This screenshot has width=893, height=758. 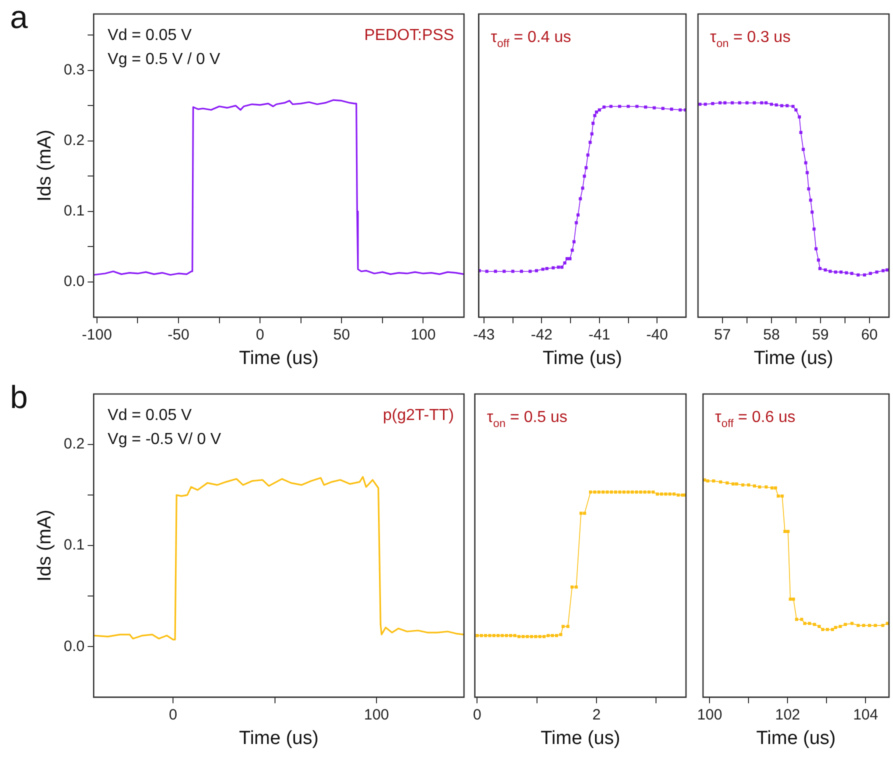 What do you see at coordinates (74, 646) in the screenshot?
I see `y-tick-label: 0.0` at bounding box center [74, 646].